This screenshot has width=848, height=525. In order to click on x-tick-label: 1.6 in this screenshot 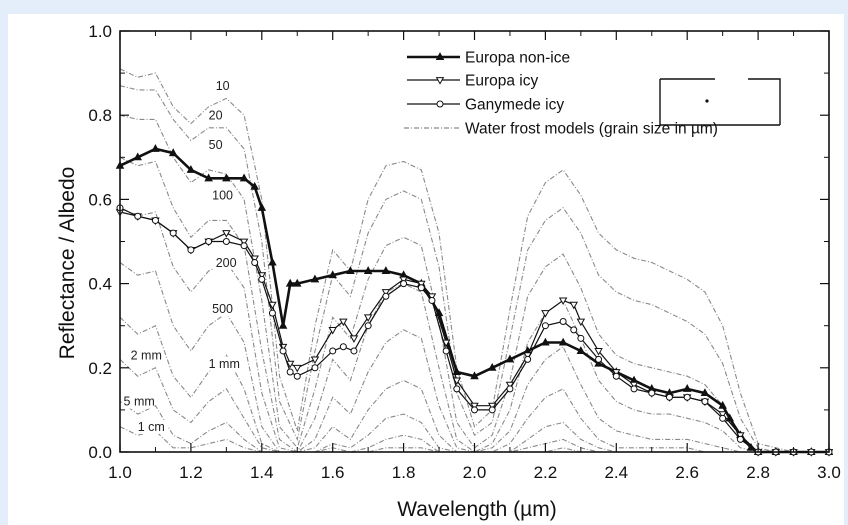, I will do `click(333, 472)`.